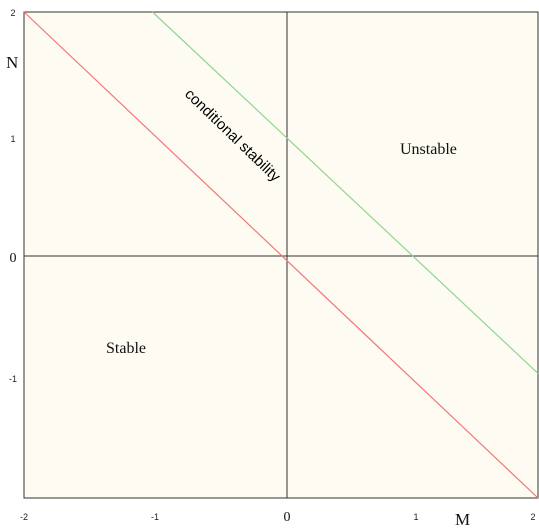 The width and height of the screenshot is (539, 529). Describe the element at coordinates (24, 517) in the screenshot. I see `x-tick-label: -2` at that location.